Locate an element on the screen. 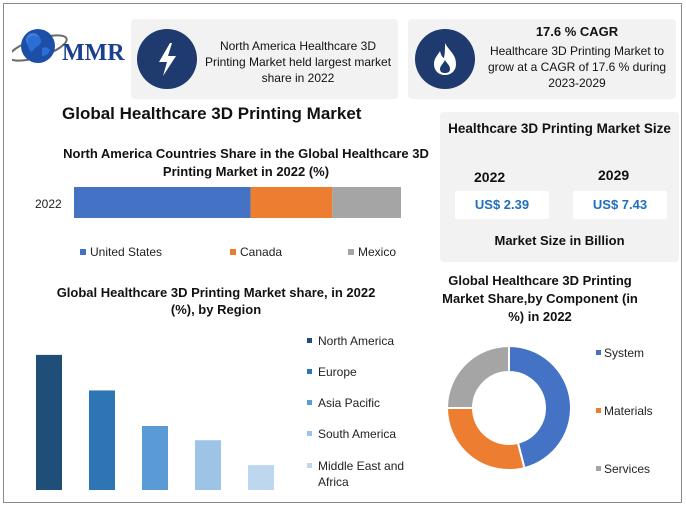  legend-swatch-asia-pacific is located at coordinates (309, 402).